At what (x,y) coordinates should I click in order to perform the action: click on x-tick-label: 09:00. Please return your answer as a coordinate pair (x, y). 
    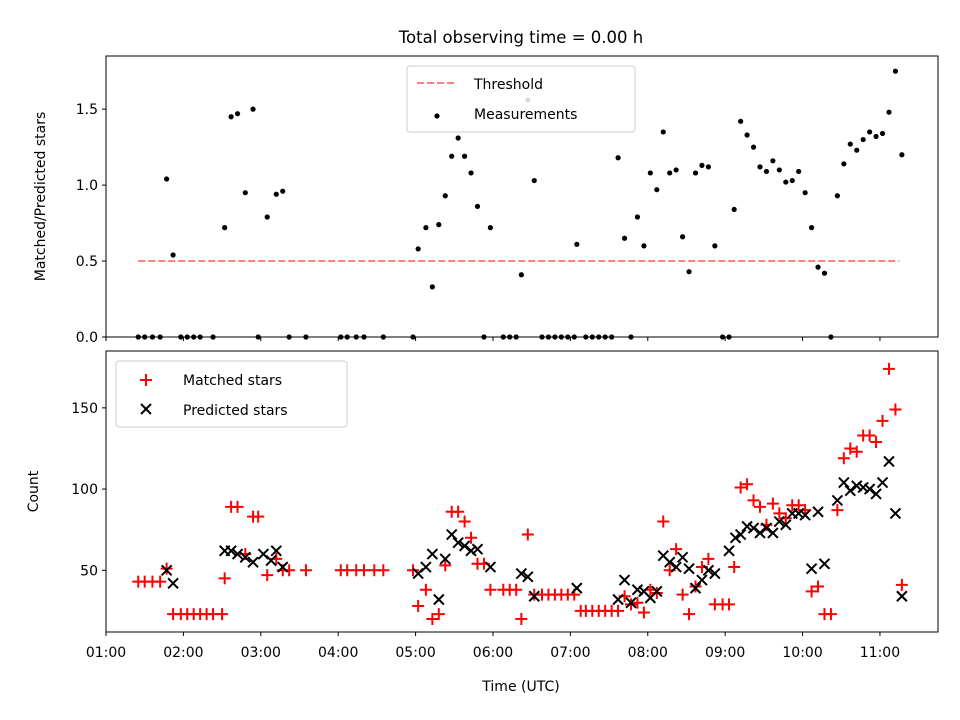
    Looking at the image, I should click on (725, 653).